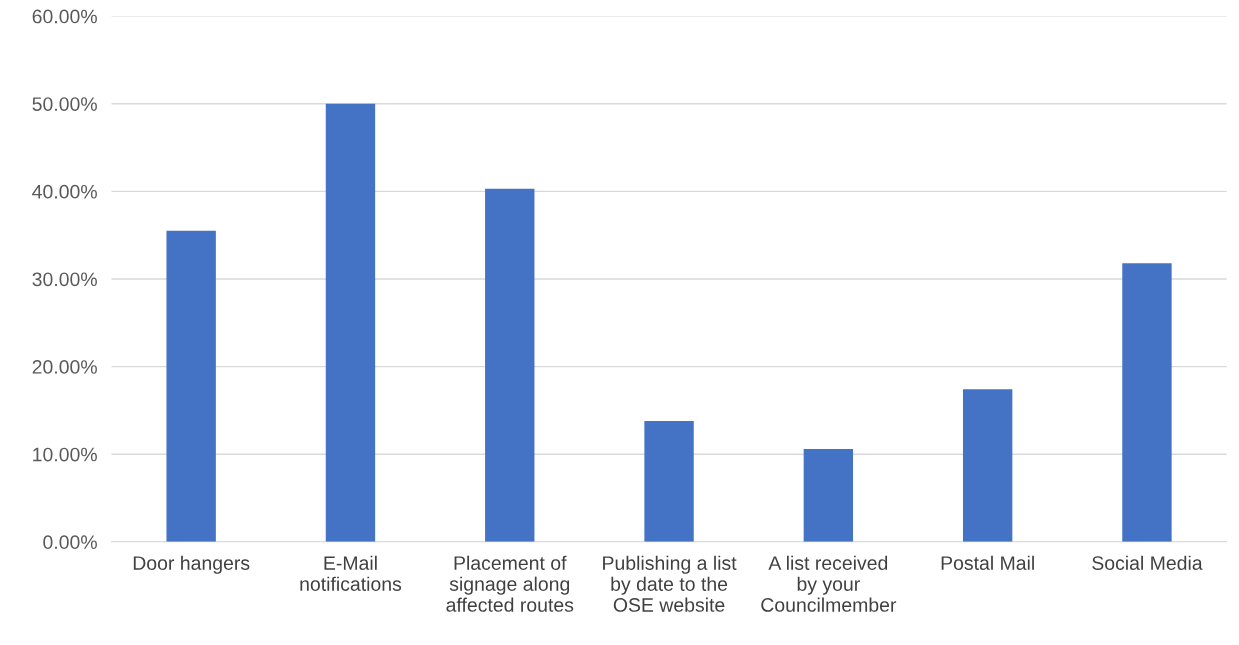  I want to click on x-tick-label: E-Mail notifications, so click(351, 573).